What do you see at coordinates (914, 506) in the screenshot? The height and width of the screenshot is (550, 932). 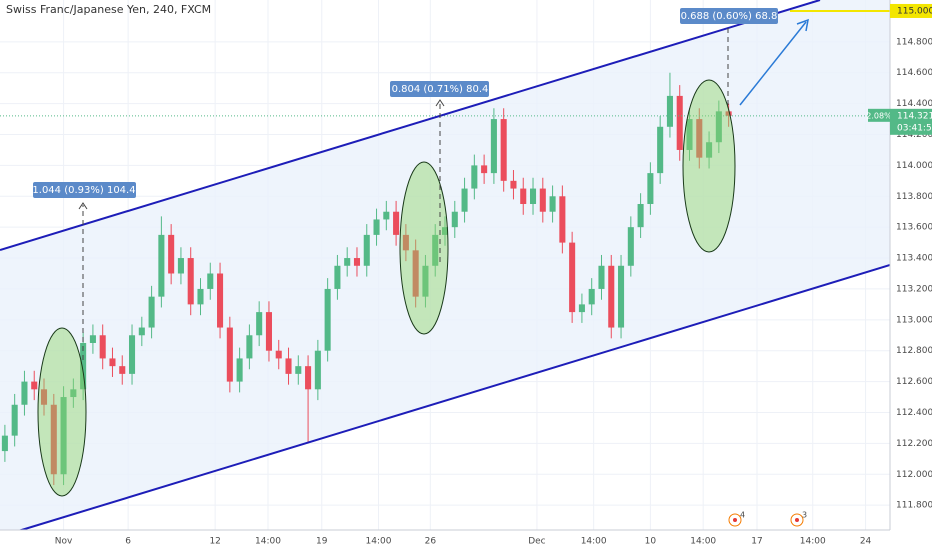 I see `y-tick-label: 111.800` at bounding box center [914, 506].